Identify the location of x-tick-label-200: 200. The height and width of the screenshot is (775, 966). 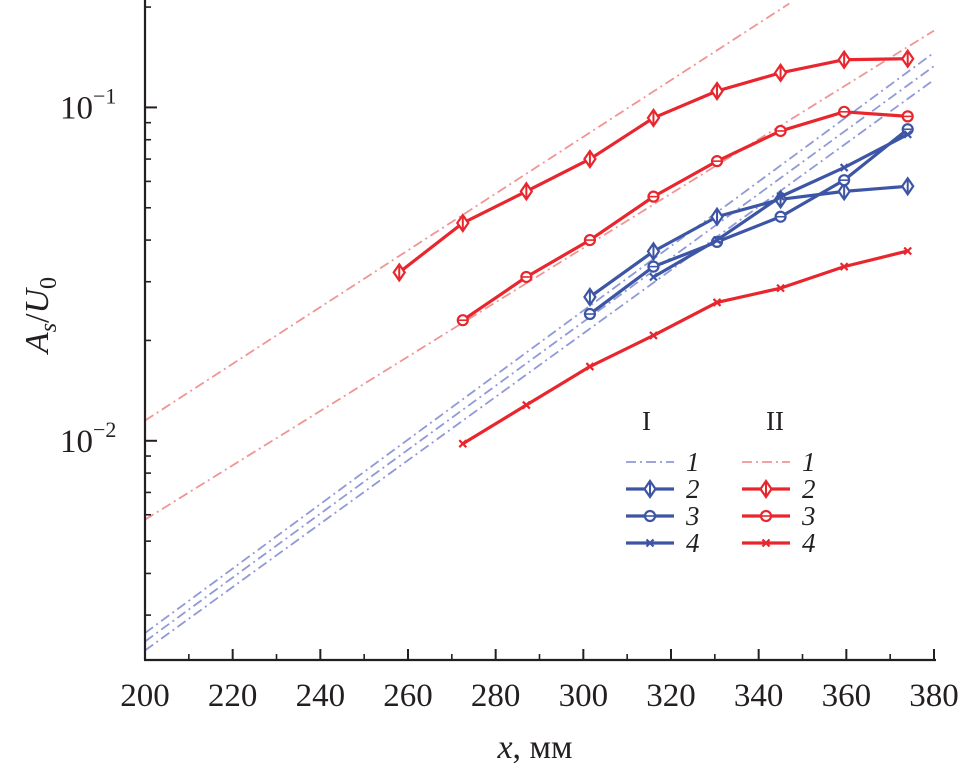
(145, 696).